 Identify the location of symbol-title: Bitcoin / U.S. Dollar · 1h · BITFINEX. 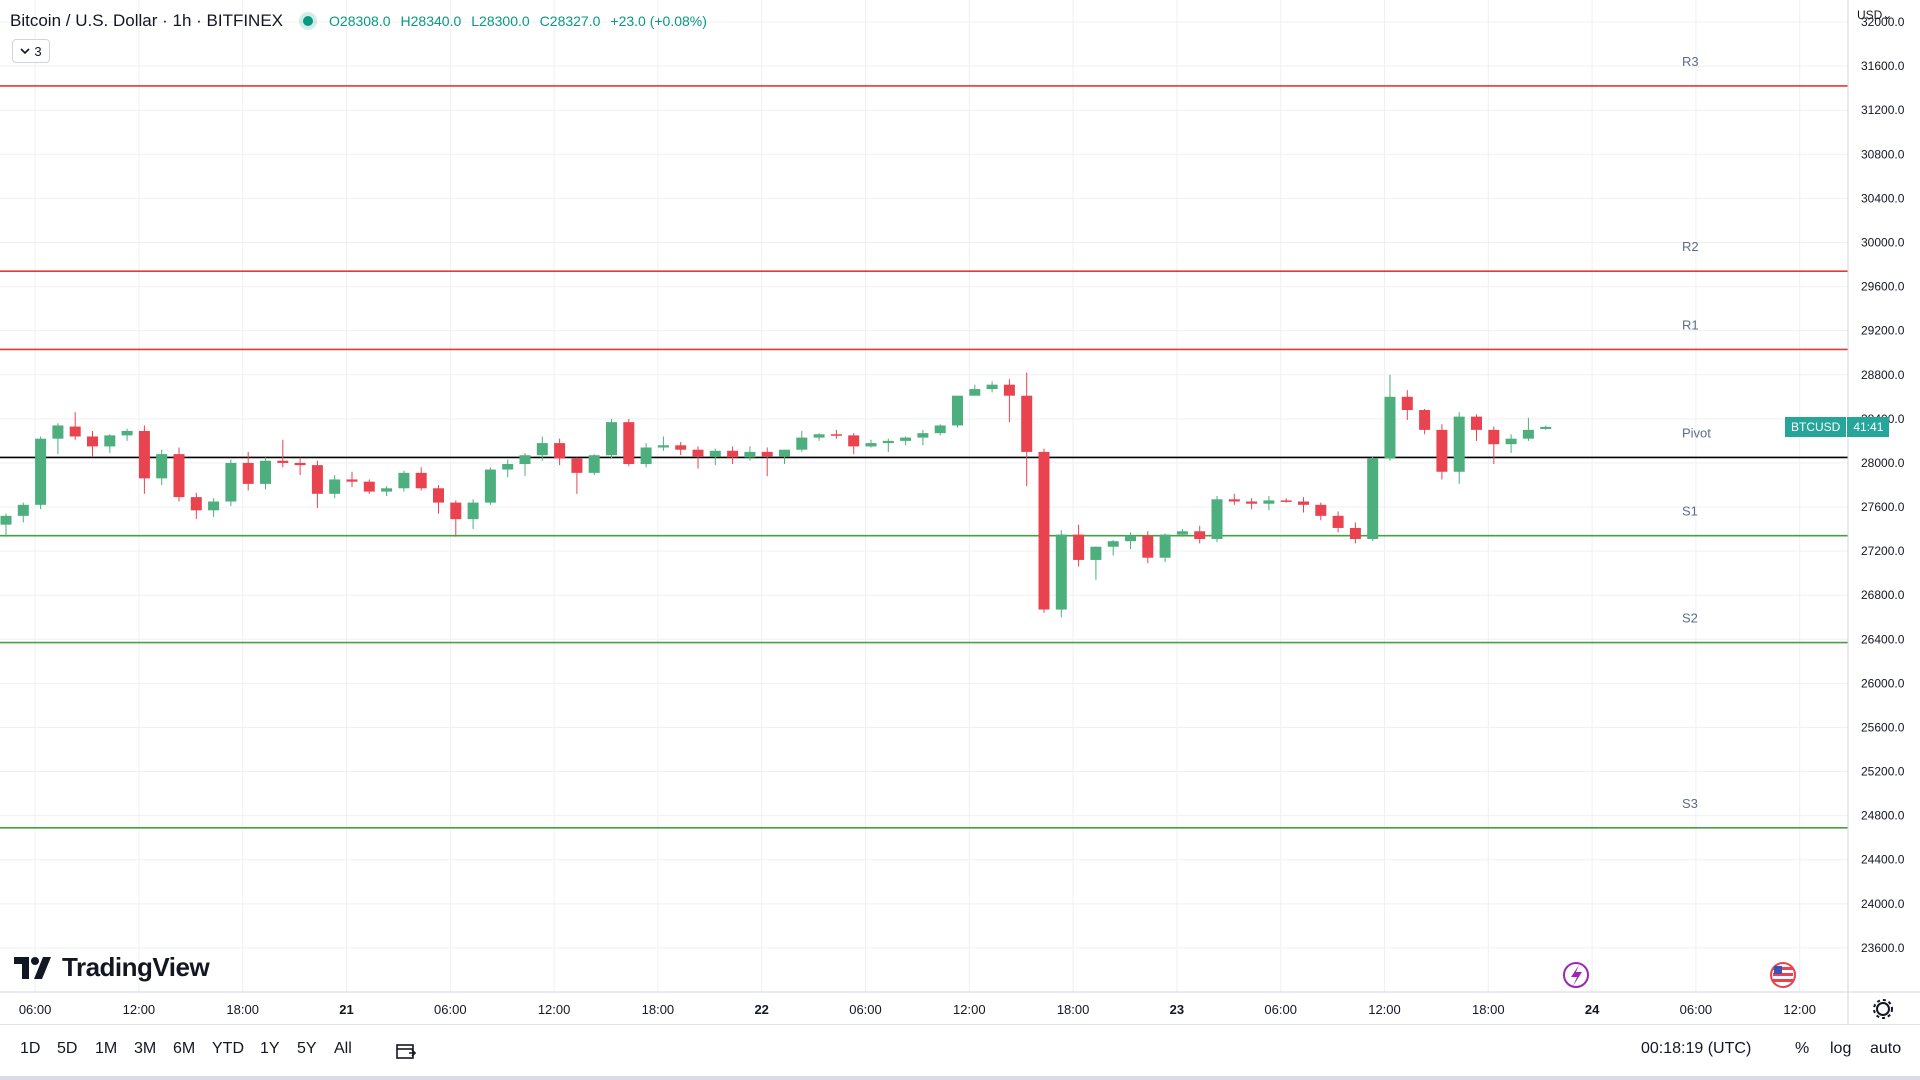
(147, 20).